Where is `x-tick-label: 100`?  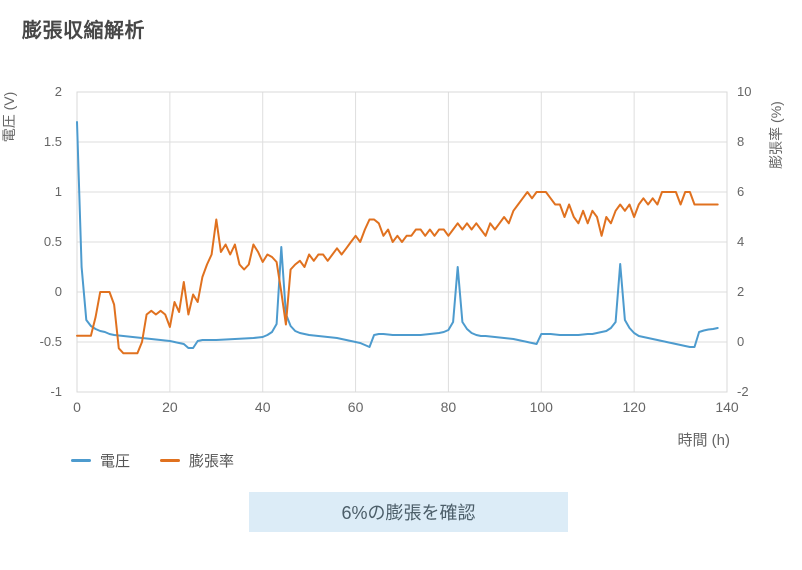
x-tick-label: 100 is located at coordinates (542, 407).